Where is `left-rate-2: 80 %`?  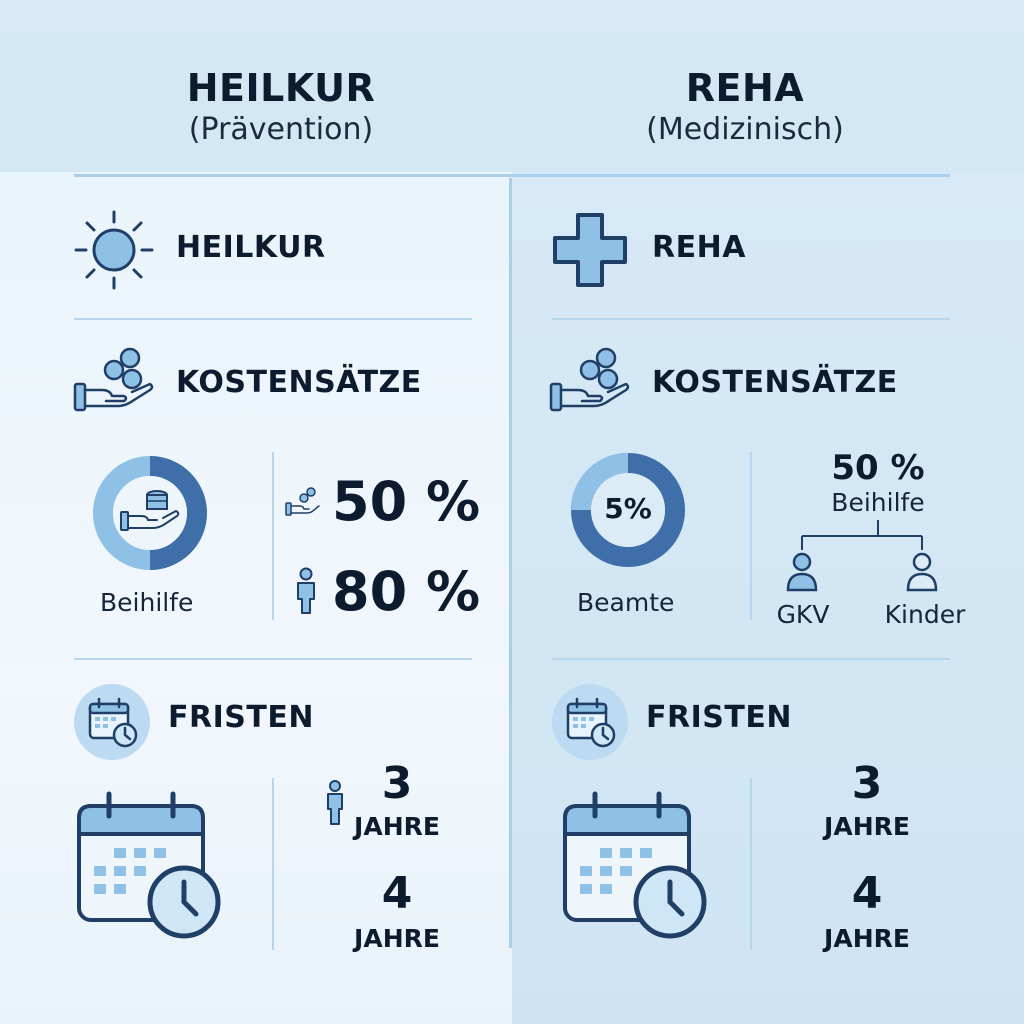 left-rate-2: 80 % is located at coordinates (406, 591).